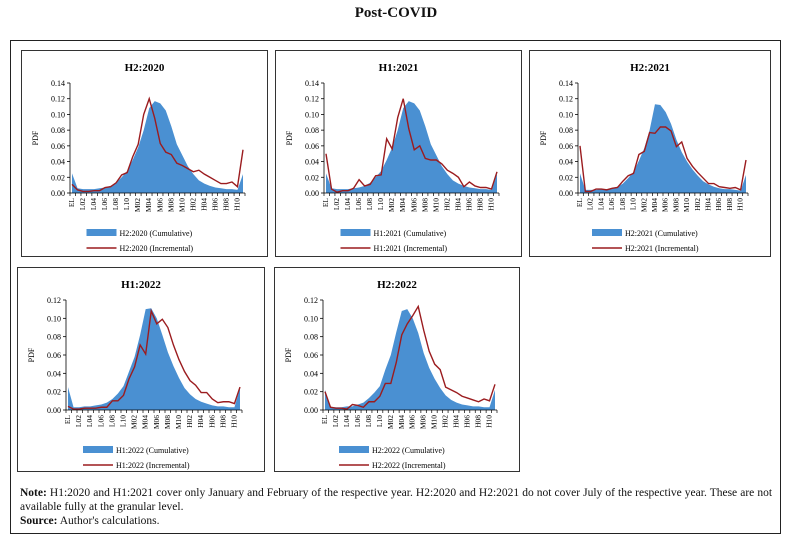 Image resolution: width=792 pixels, height=541 pixels. I want to click on legend-label-cumulative: H2:2021 (Cumulative), so click(661, 233).